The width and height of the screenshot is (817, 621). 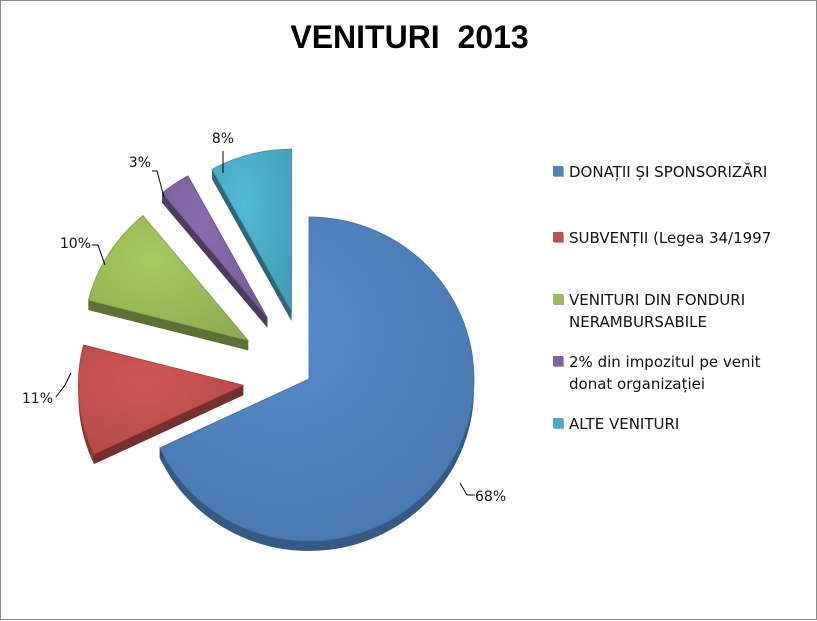 I want to click on legend-item: VENITURI DIN FONDURI NERAMBURSABILE, so click(x=671, y=311).